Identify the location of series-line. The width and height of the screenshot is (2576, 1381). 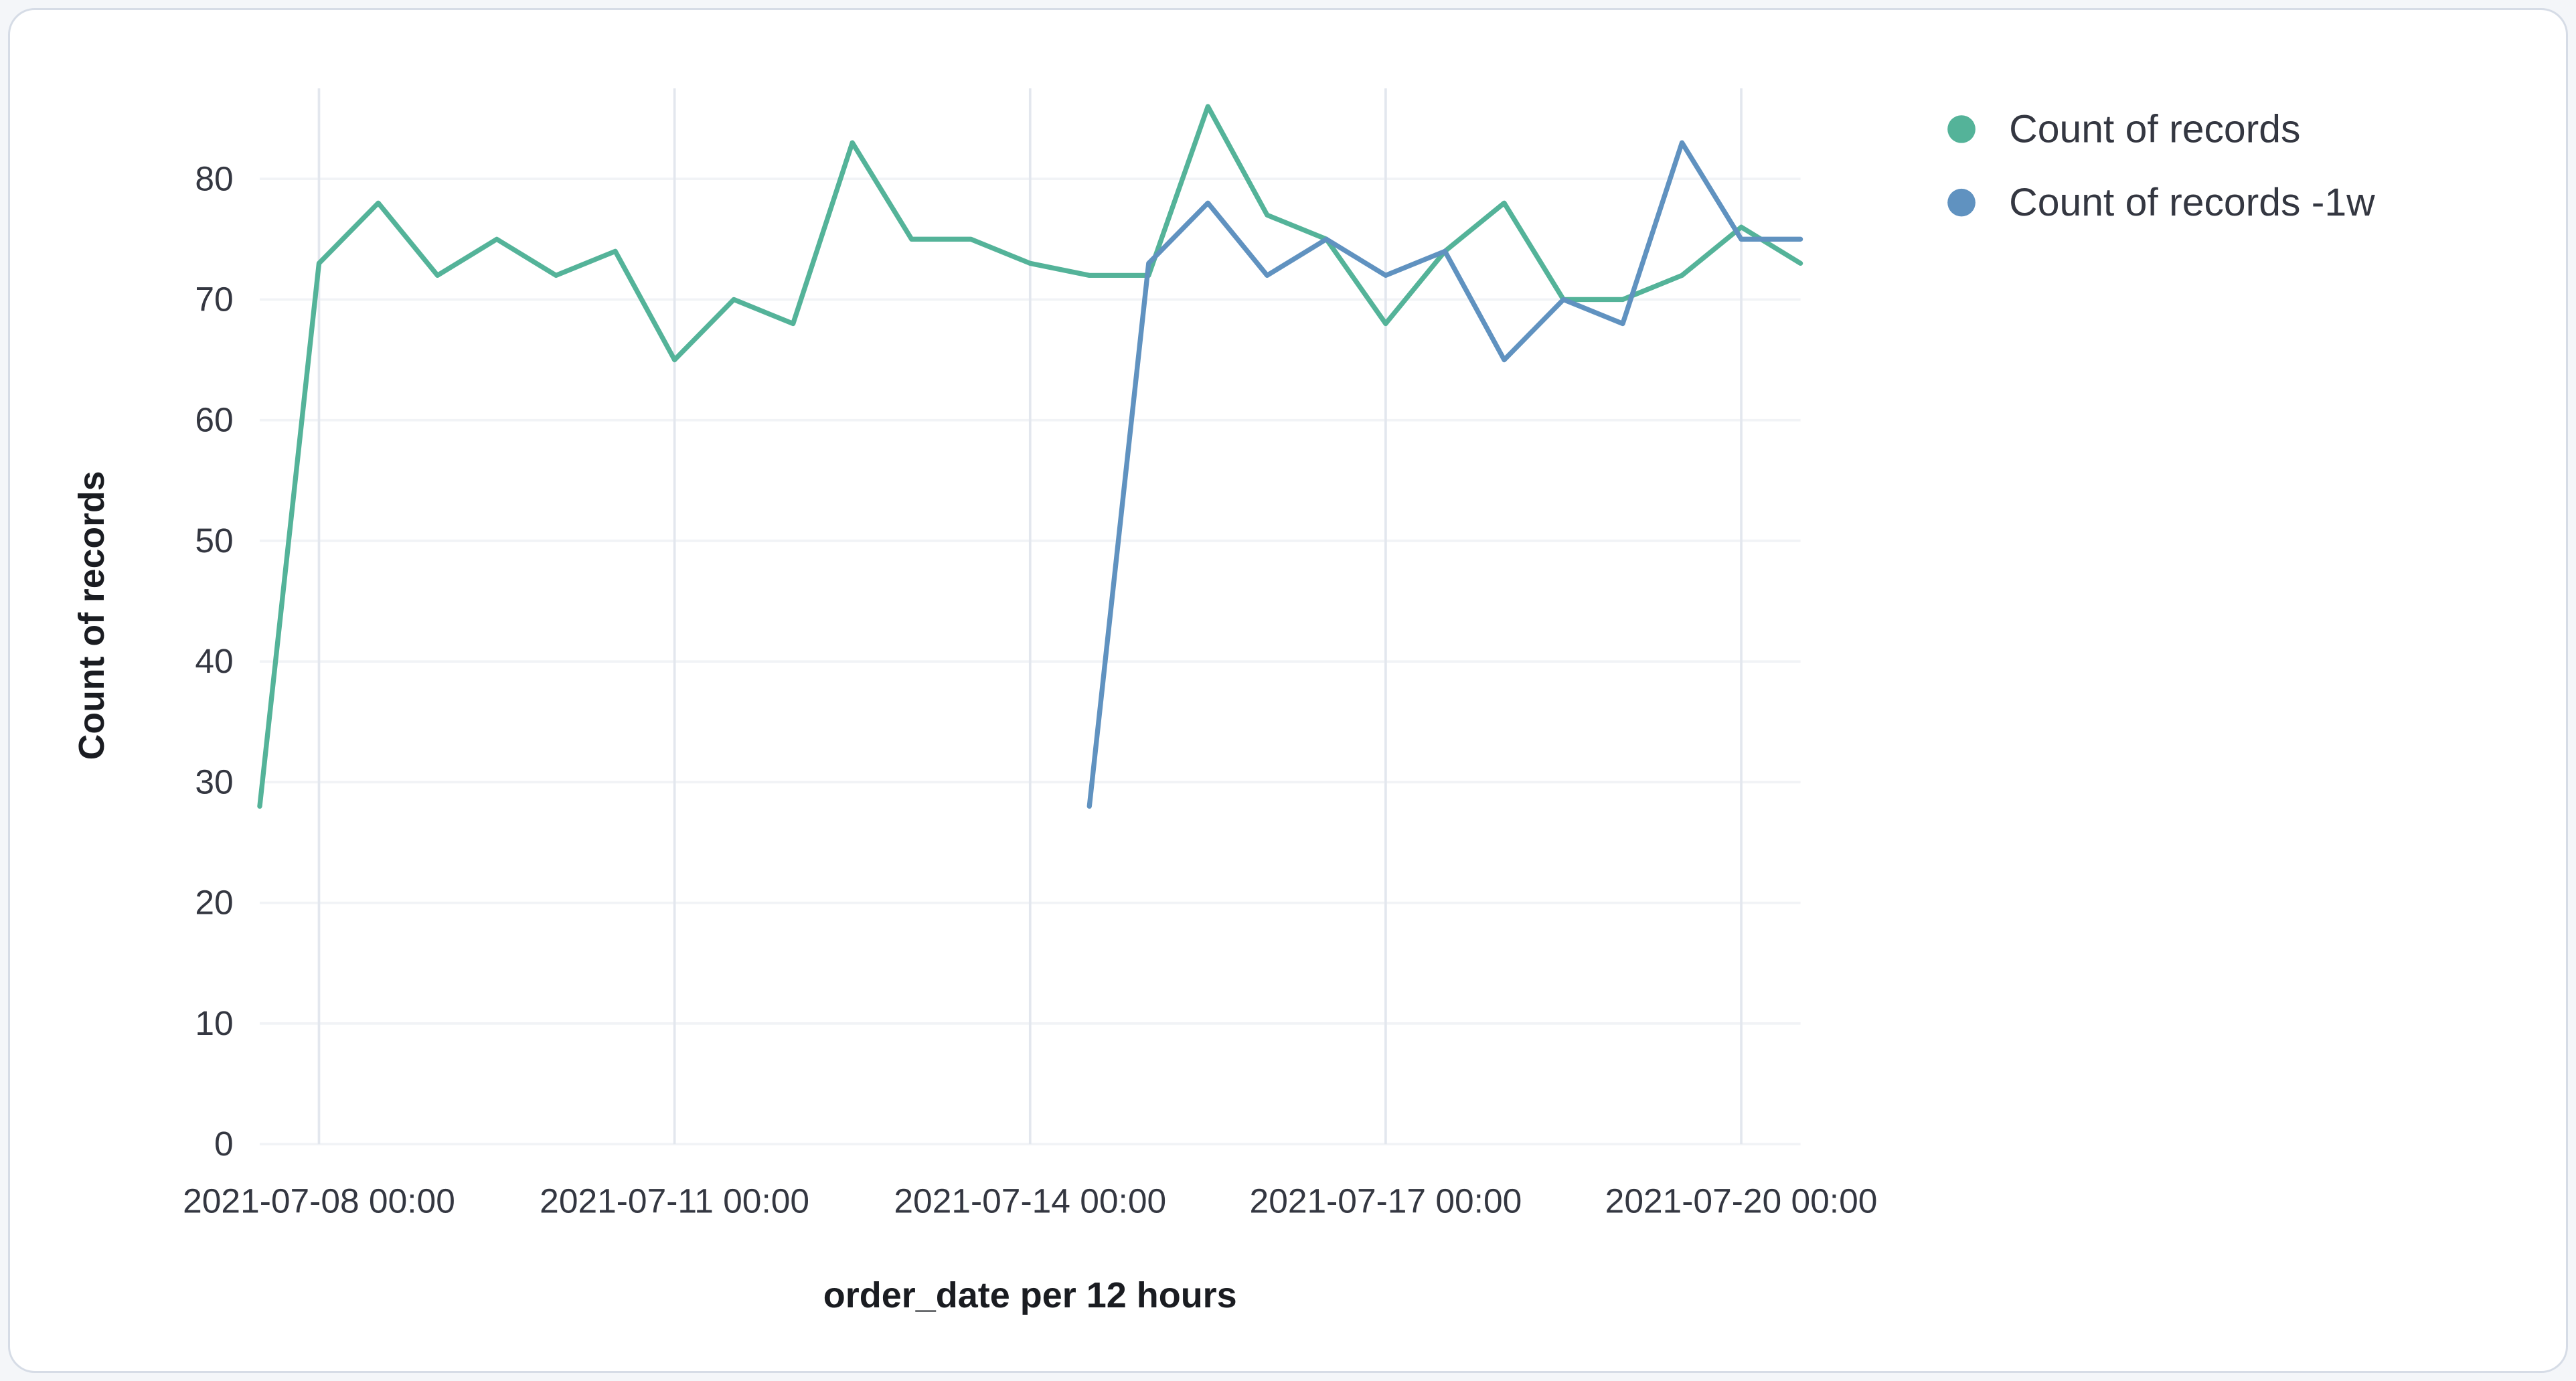
(1444, 474).